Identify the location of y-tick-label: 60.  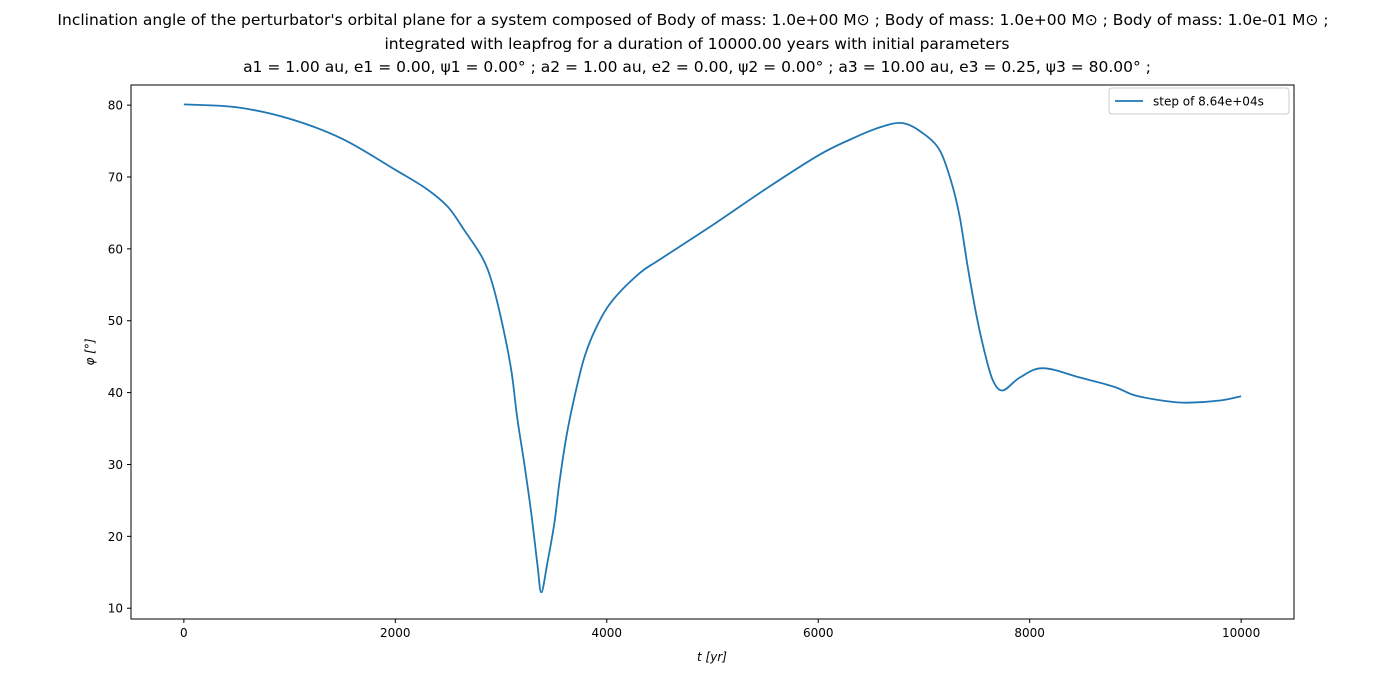
(115, 249).